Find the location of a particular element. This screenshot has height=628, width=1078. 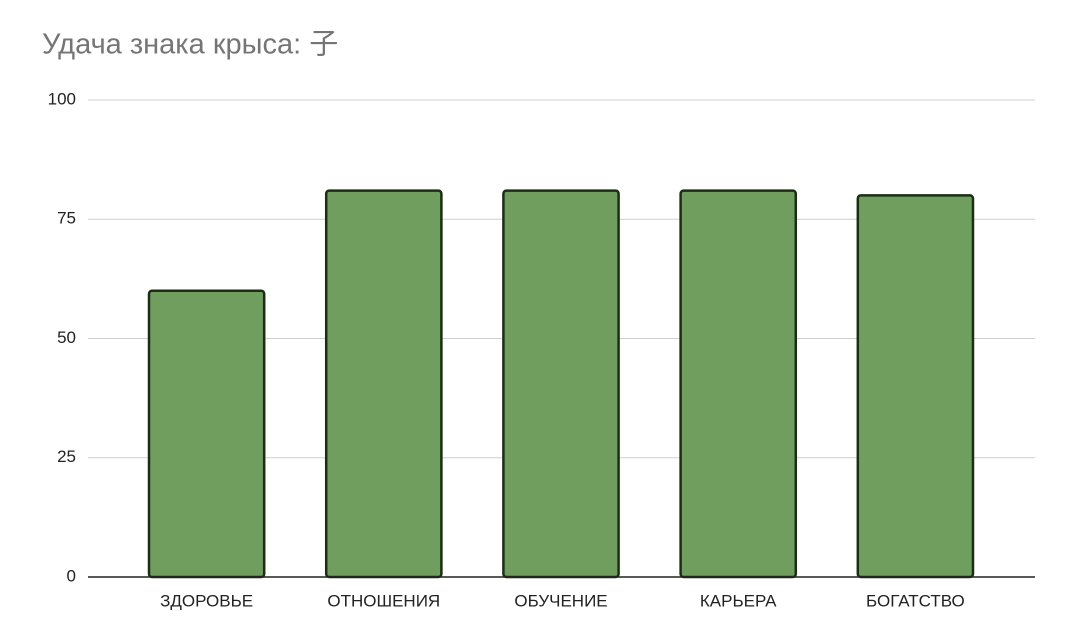

chart-title: Удача знака крыса: 子 is located at coordinates (190, 45).